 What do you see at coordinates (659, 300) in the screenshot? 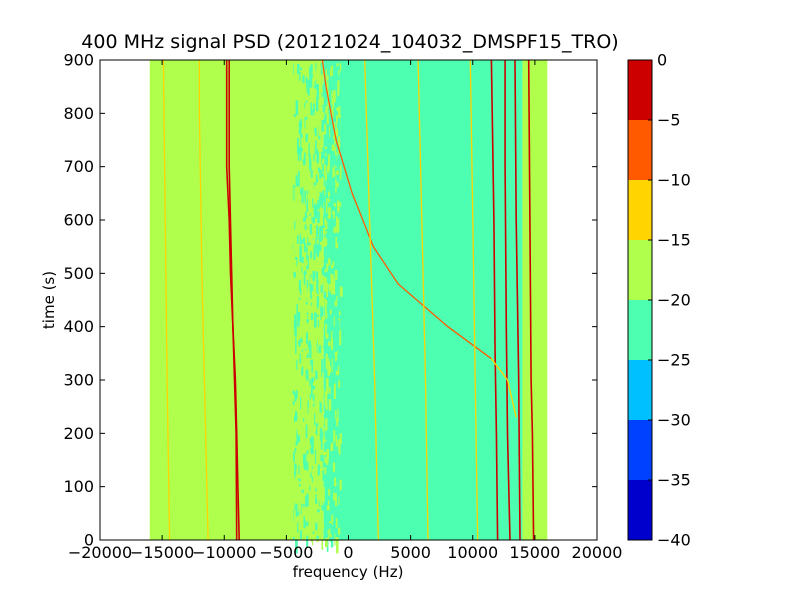
I see `colorbar: −40 −35 −30 −25 −20 −15 −10 −5 0` at bounding box center [659, 300].